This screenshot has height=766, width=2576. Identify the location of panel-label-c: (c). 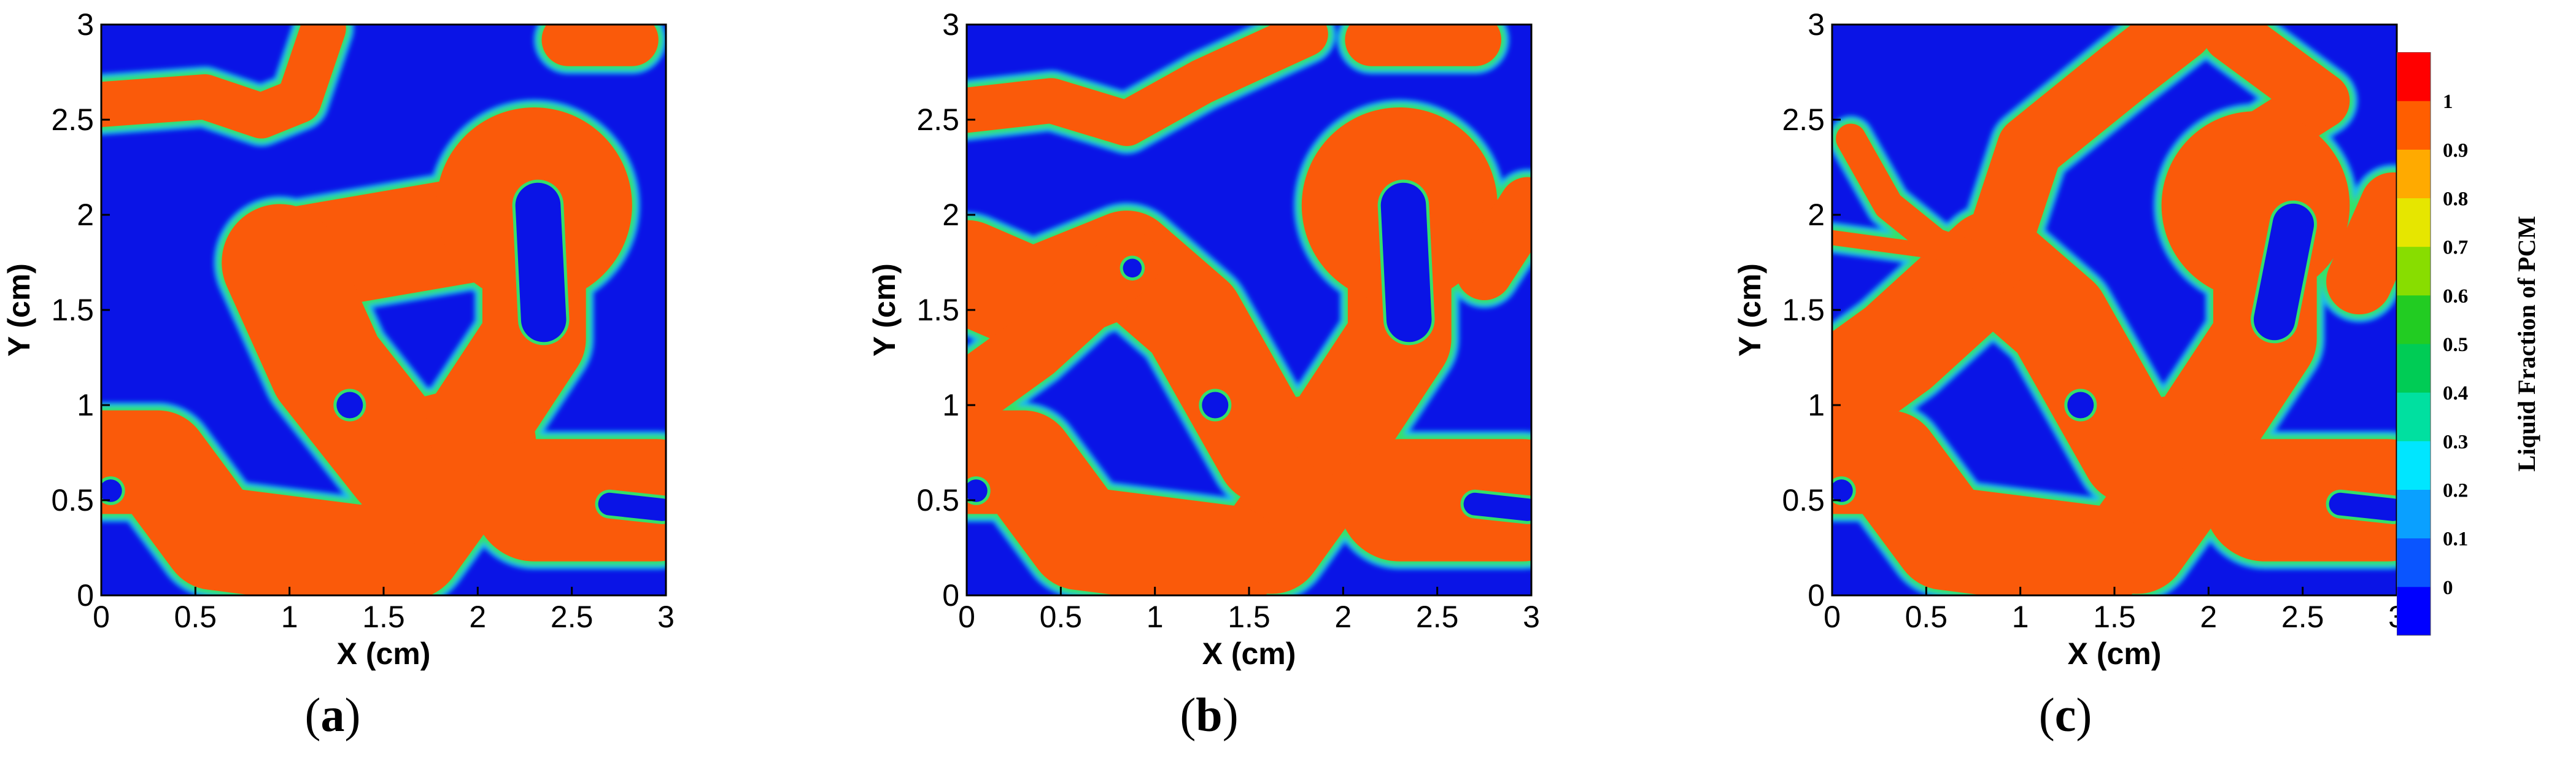
(2065, 714).